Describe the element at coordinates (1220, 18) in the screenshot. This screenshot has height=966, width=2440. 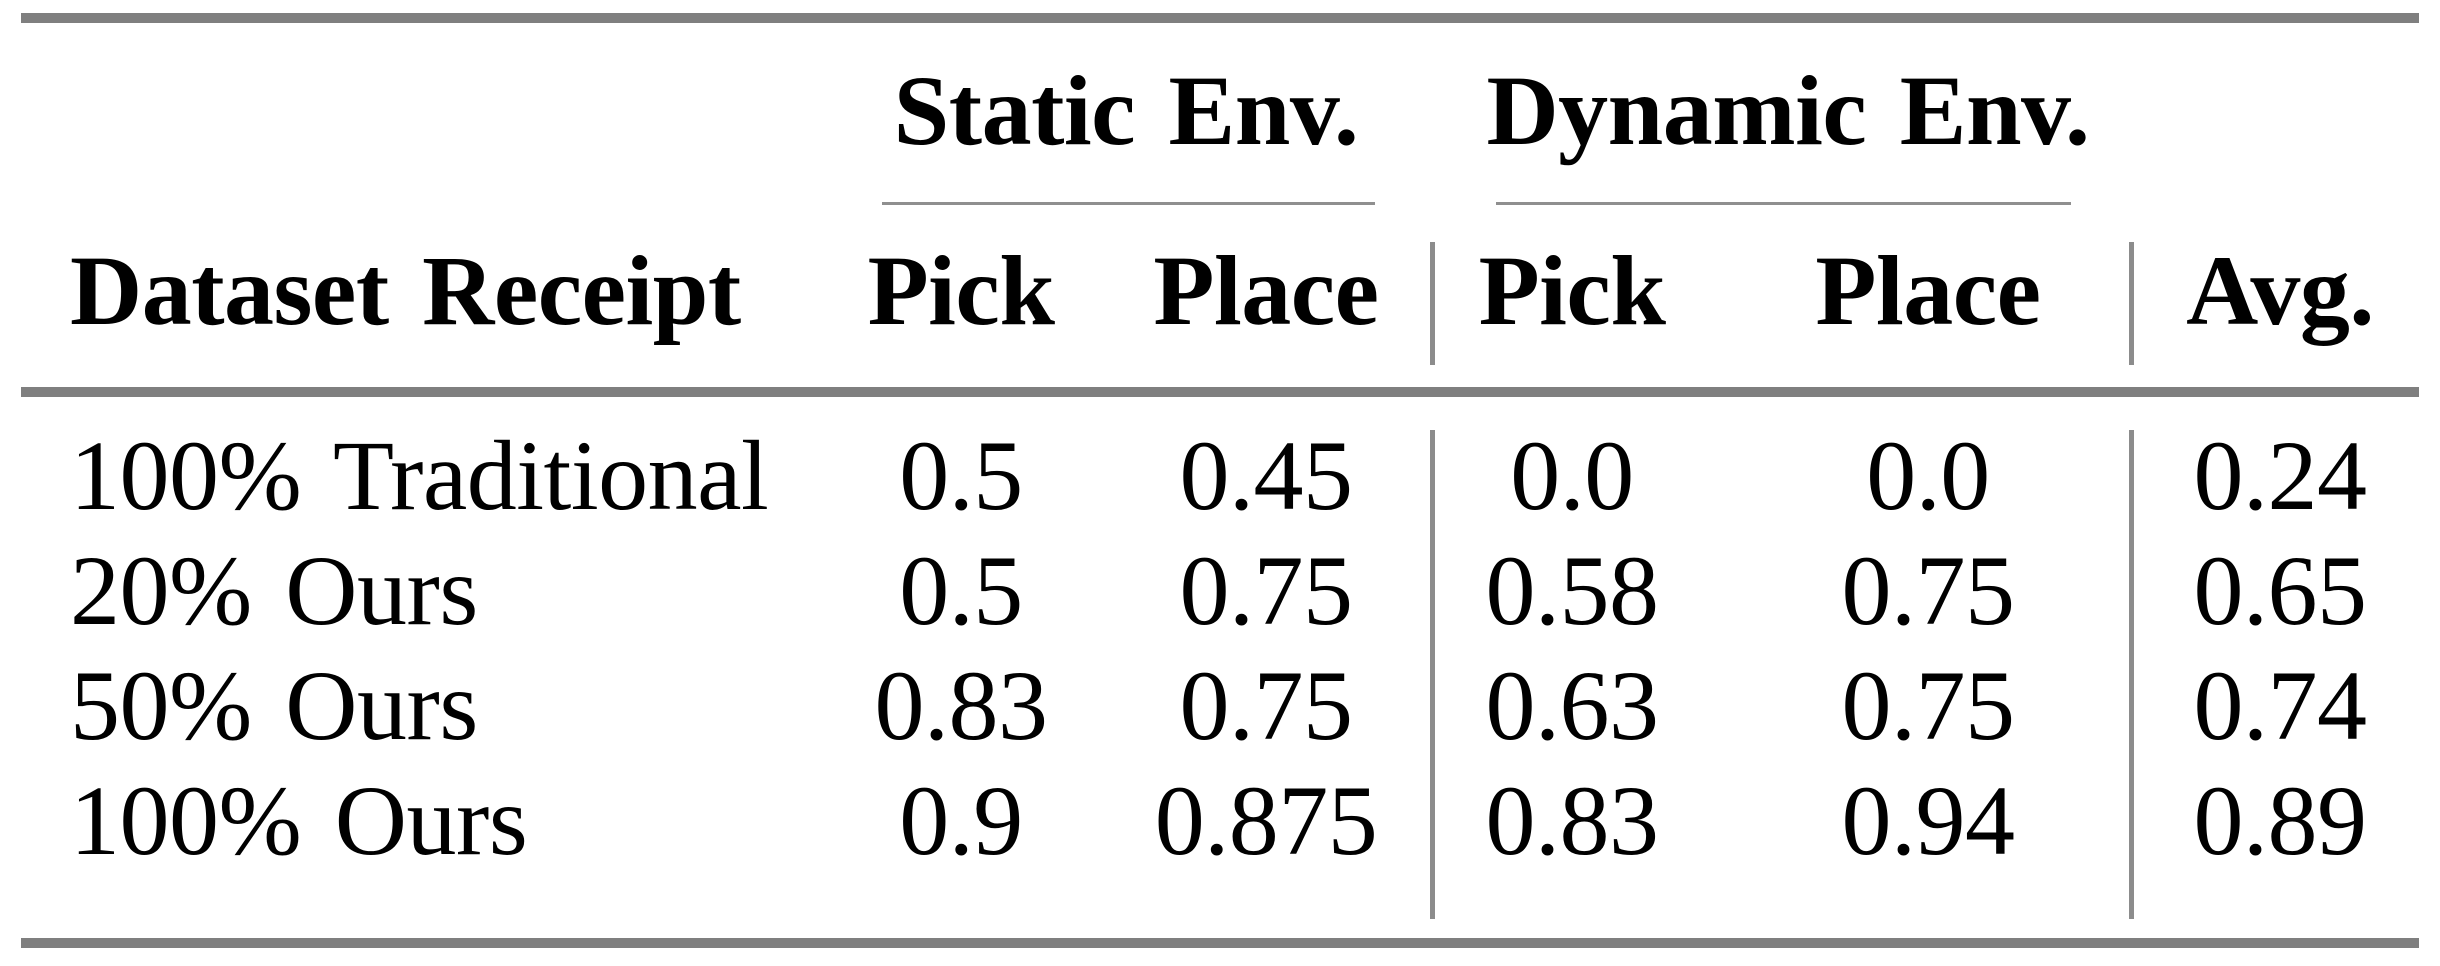
I see `table-top-rule` at that location.